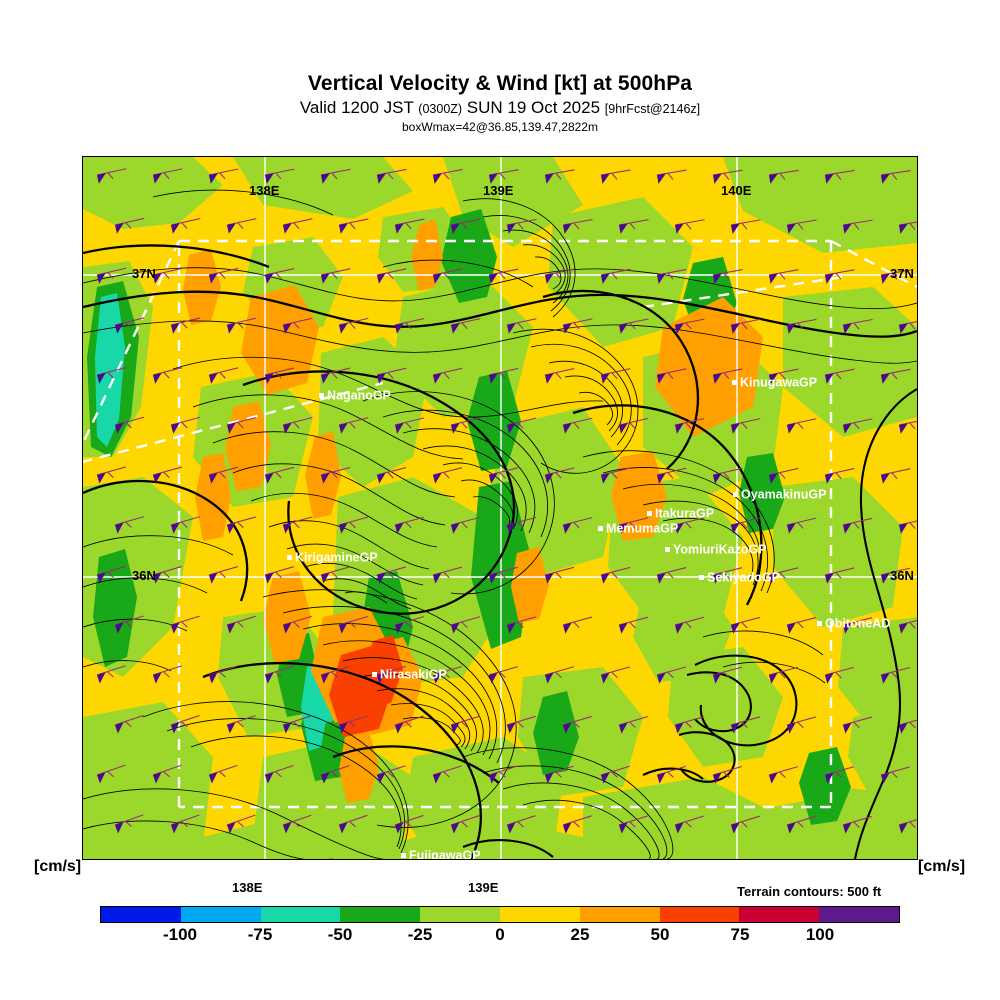 This screenshot has width=1000, height=1000. What do you see at coordinates (533, 107) in the screenshot?
I see `valid-time-suffix: SUN 19 Oct 2025` at bounding box center [533, 107].